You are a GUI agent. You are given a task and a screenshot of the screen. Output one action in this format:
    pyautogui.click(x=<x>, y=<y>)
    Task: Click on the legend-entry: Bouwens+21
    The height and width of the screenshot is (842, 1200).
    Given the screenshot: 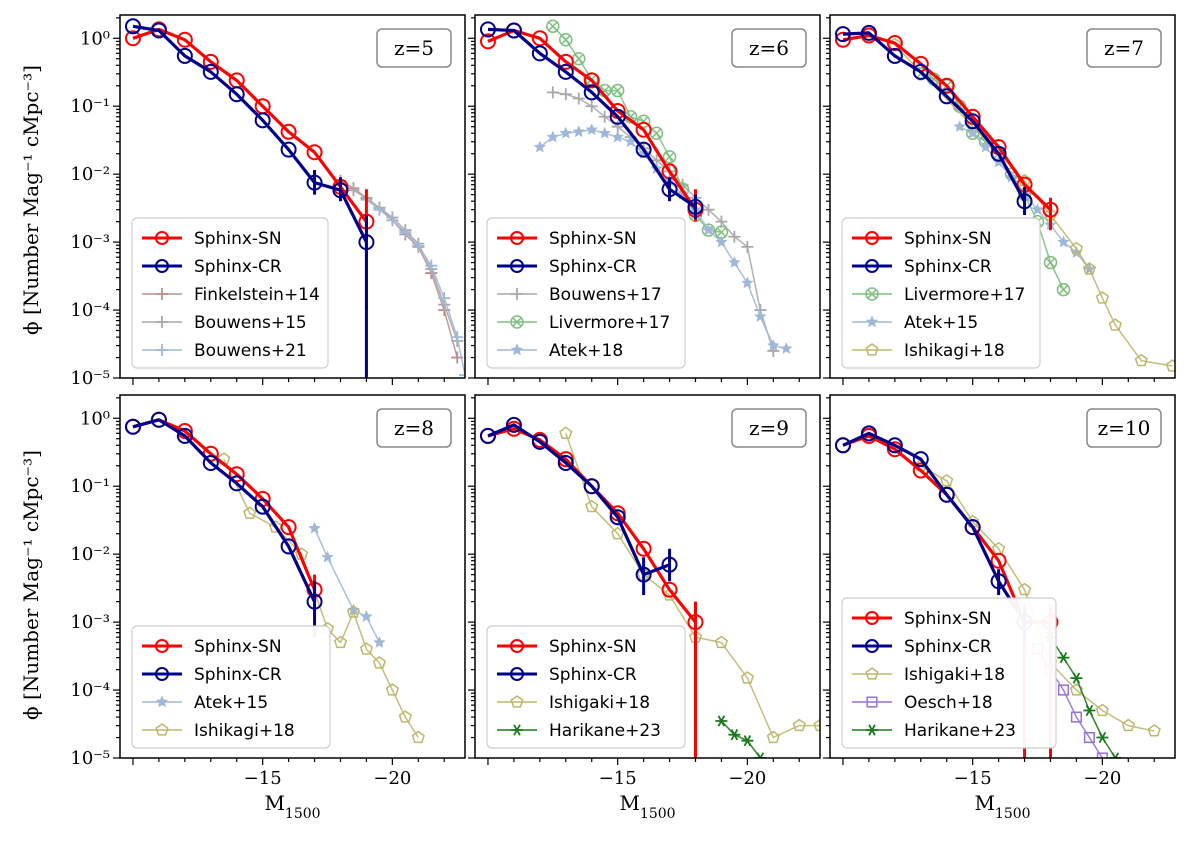 What is the action you would take?
    pyautogui.click(x=224, y=351)
    